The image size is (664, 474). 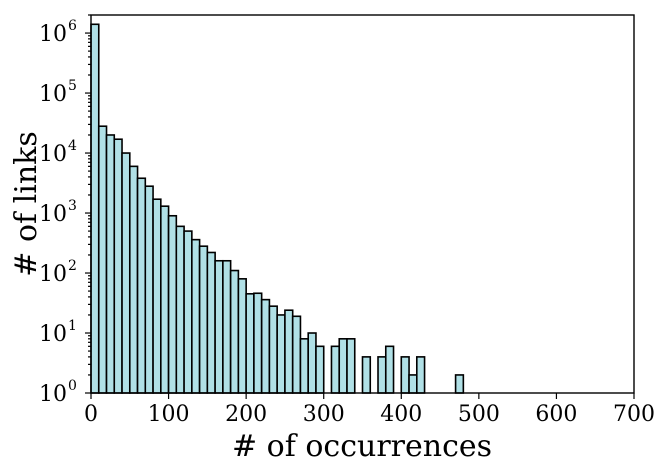 I want to click on y-tick-exponent: 5, so click(x=72, y=86).